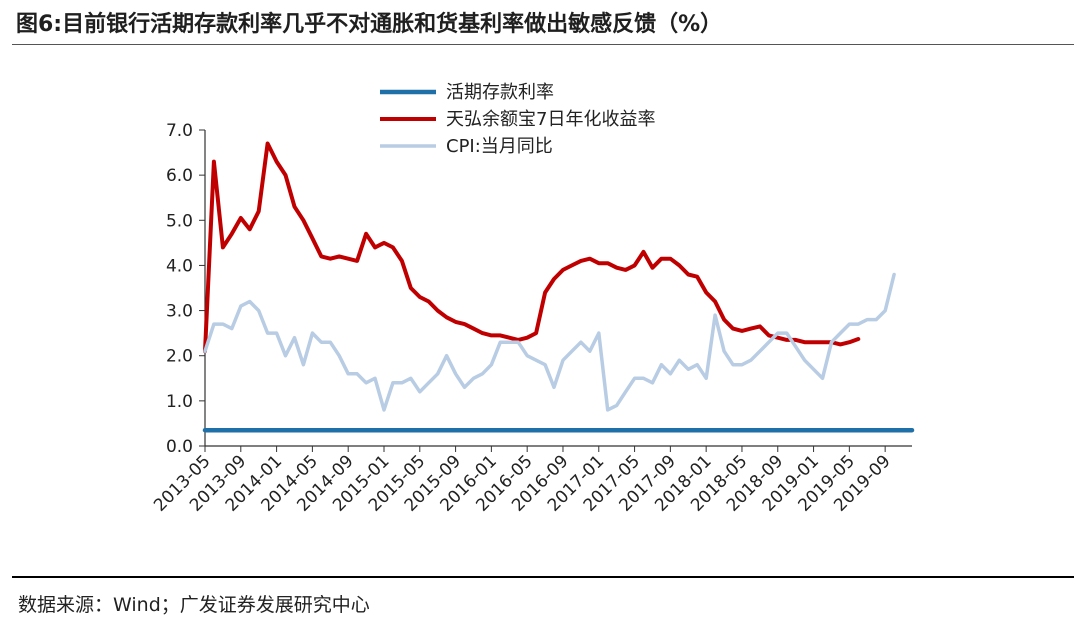 The height and width of the screenshot is (624, 1080). I want to click on legend-label-3: CPI:当月同比, so click(499, 146).